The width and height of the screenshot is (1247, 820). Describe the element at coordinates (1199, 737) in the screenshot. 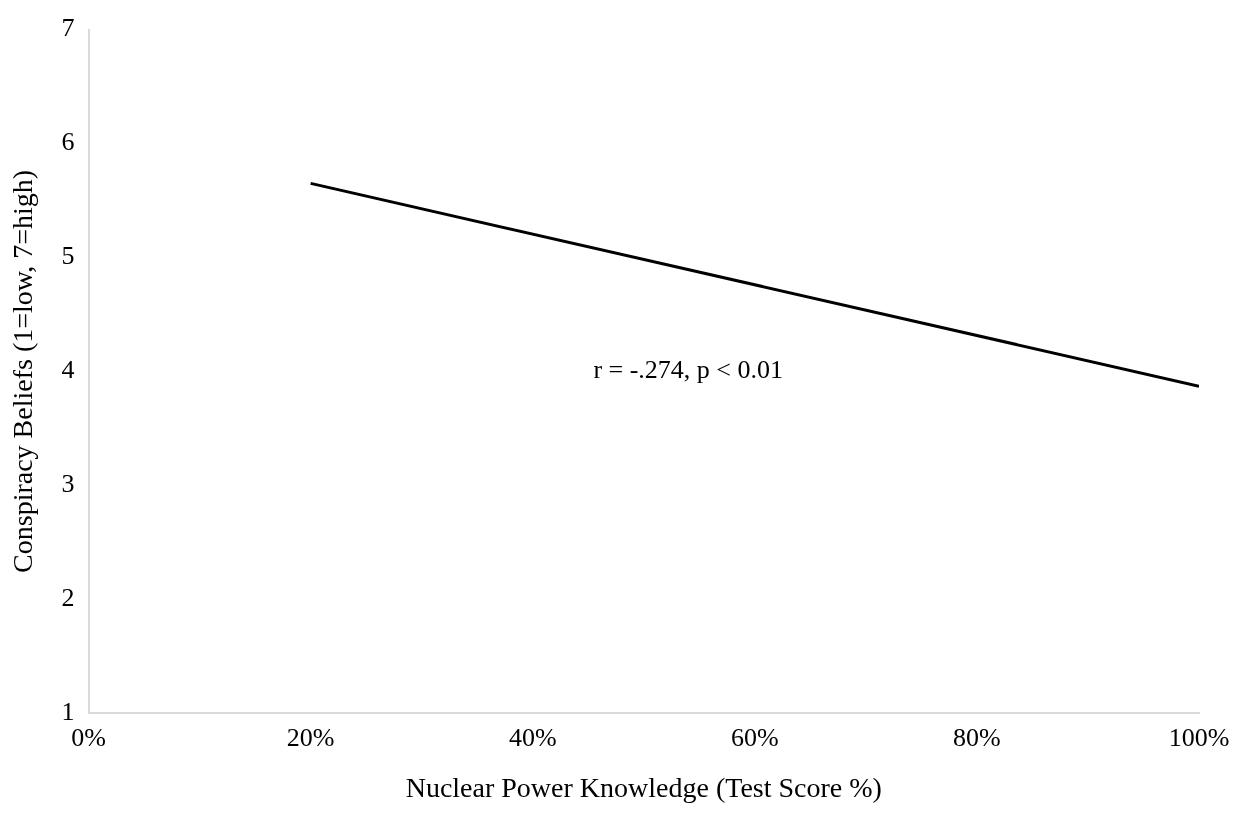

I see `x-tick-label: 100%` at that location.